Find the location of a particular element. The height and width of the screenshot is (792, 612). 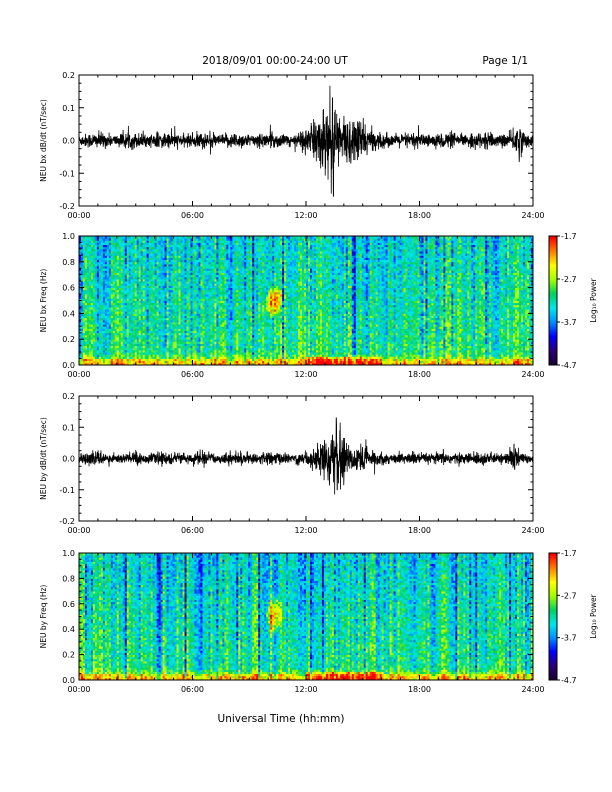

bx-dbdt-panel-y-tick-label: -0.1 is located at coordinates (67, 173).